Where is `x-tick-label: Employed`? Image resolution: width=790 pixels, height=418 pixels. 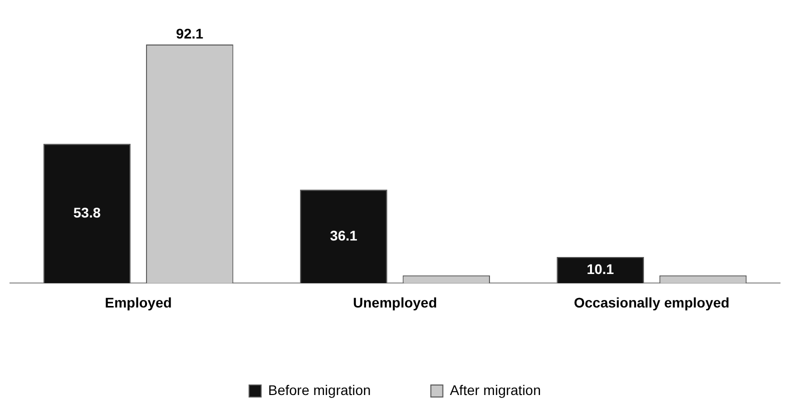 x-tick-label: Employed is located at coordinates (138, 302).